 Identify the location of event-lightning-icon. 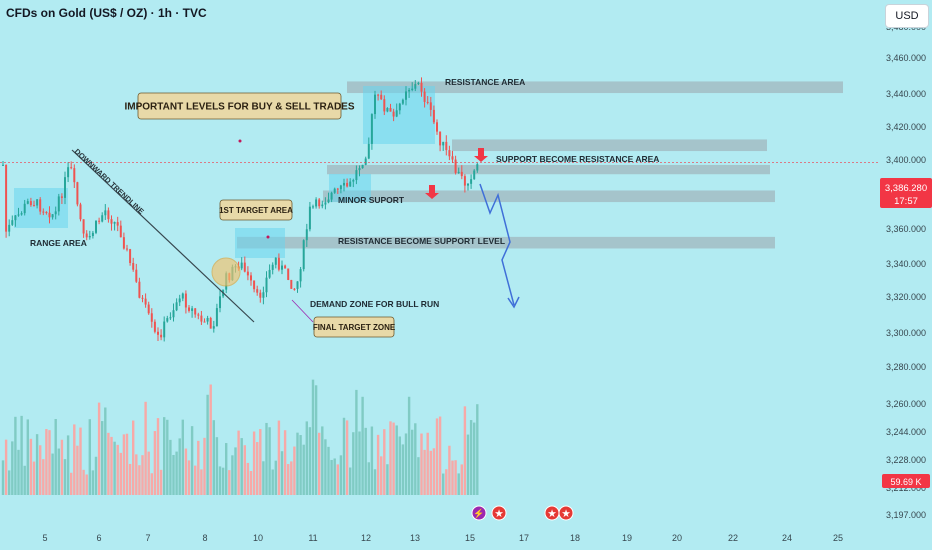
(479, 513).